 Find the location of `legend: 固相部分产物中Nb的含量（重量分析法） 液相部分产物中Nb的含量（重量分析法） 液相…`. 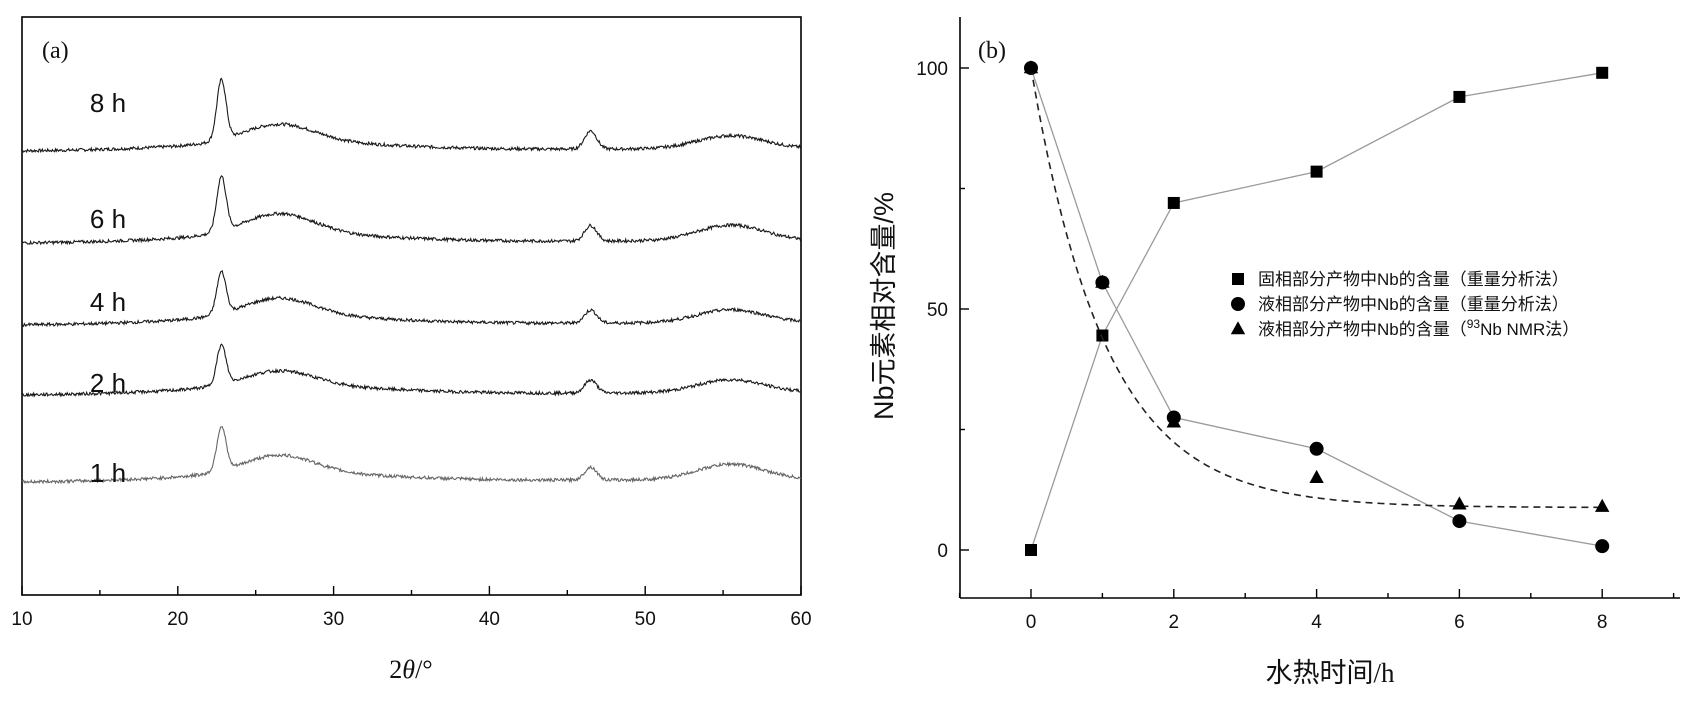

legend: 固相部分产物中Nb的含量（重量分析法） 液相部分产物中Nb的含量（重量分析法） 液相… is located at coordinates (1404, 304).